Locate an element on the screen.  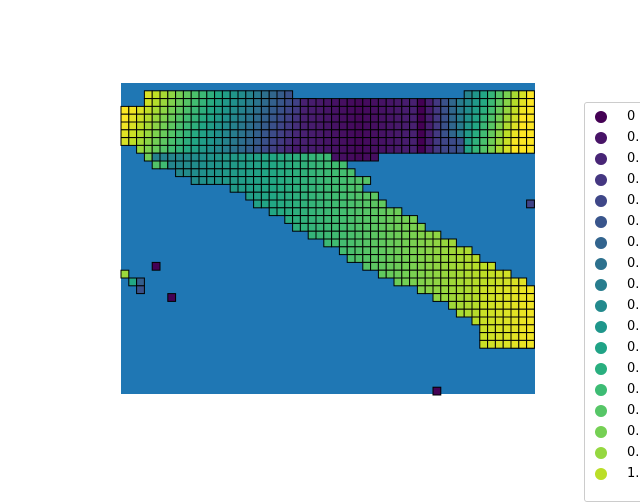
isolated-cell is located at coordinates (172, 297).